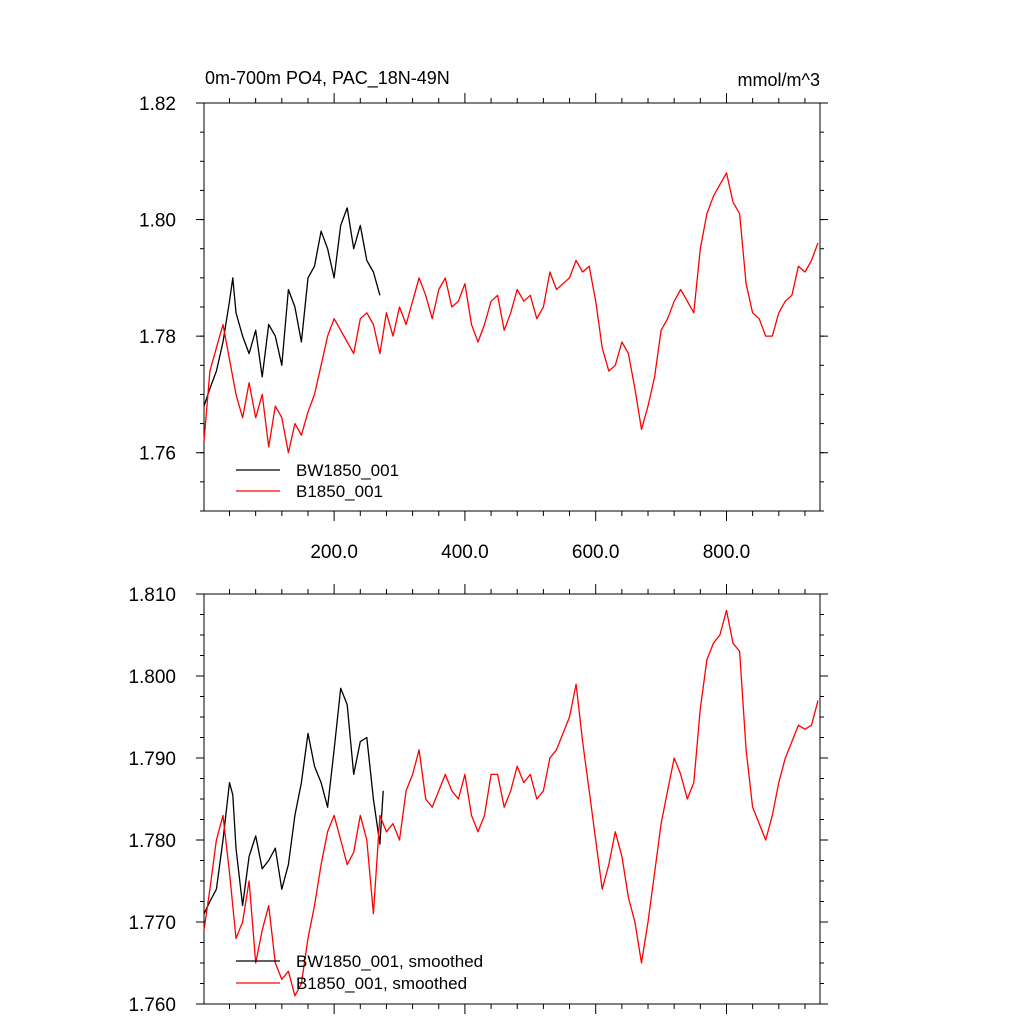 This screenshot has width=1024, height=1024. I want to click on chart-title: 0m-700m PO4, PAC_18N-49N, so click(327, 78).